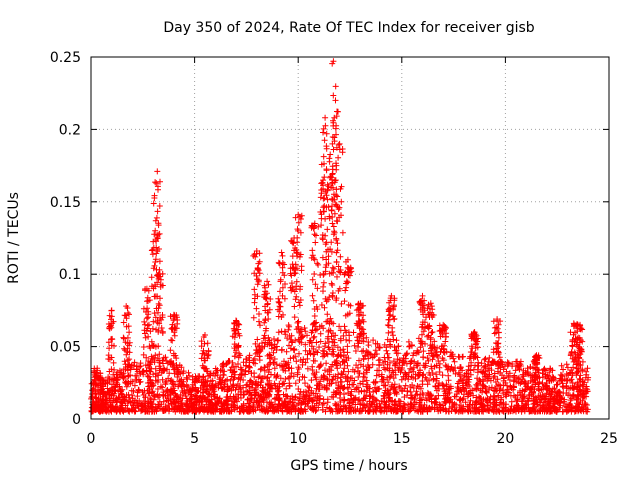  I want to click on y-tick-label: 0, so click(76, 420).